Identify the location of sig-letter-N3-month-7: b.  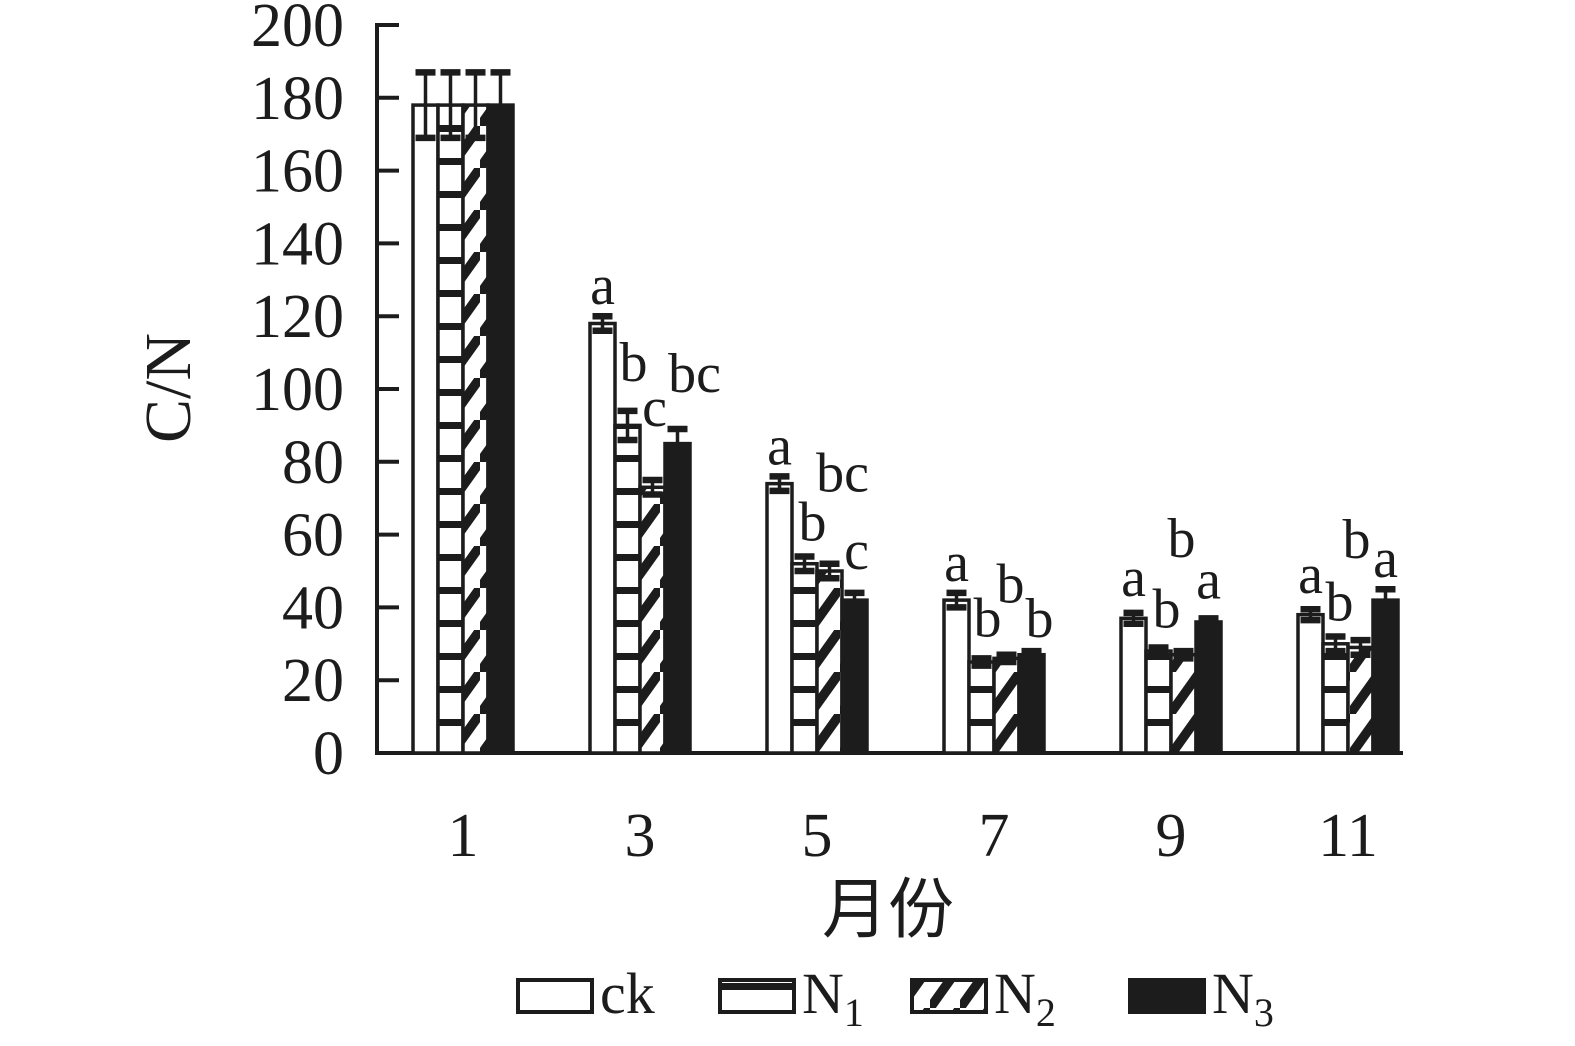
(1040, 619).